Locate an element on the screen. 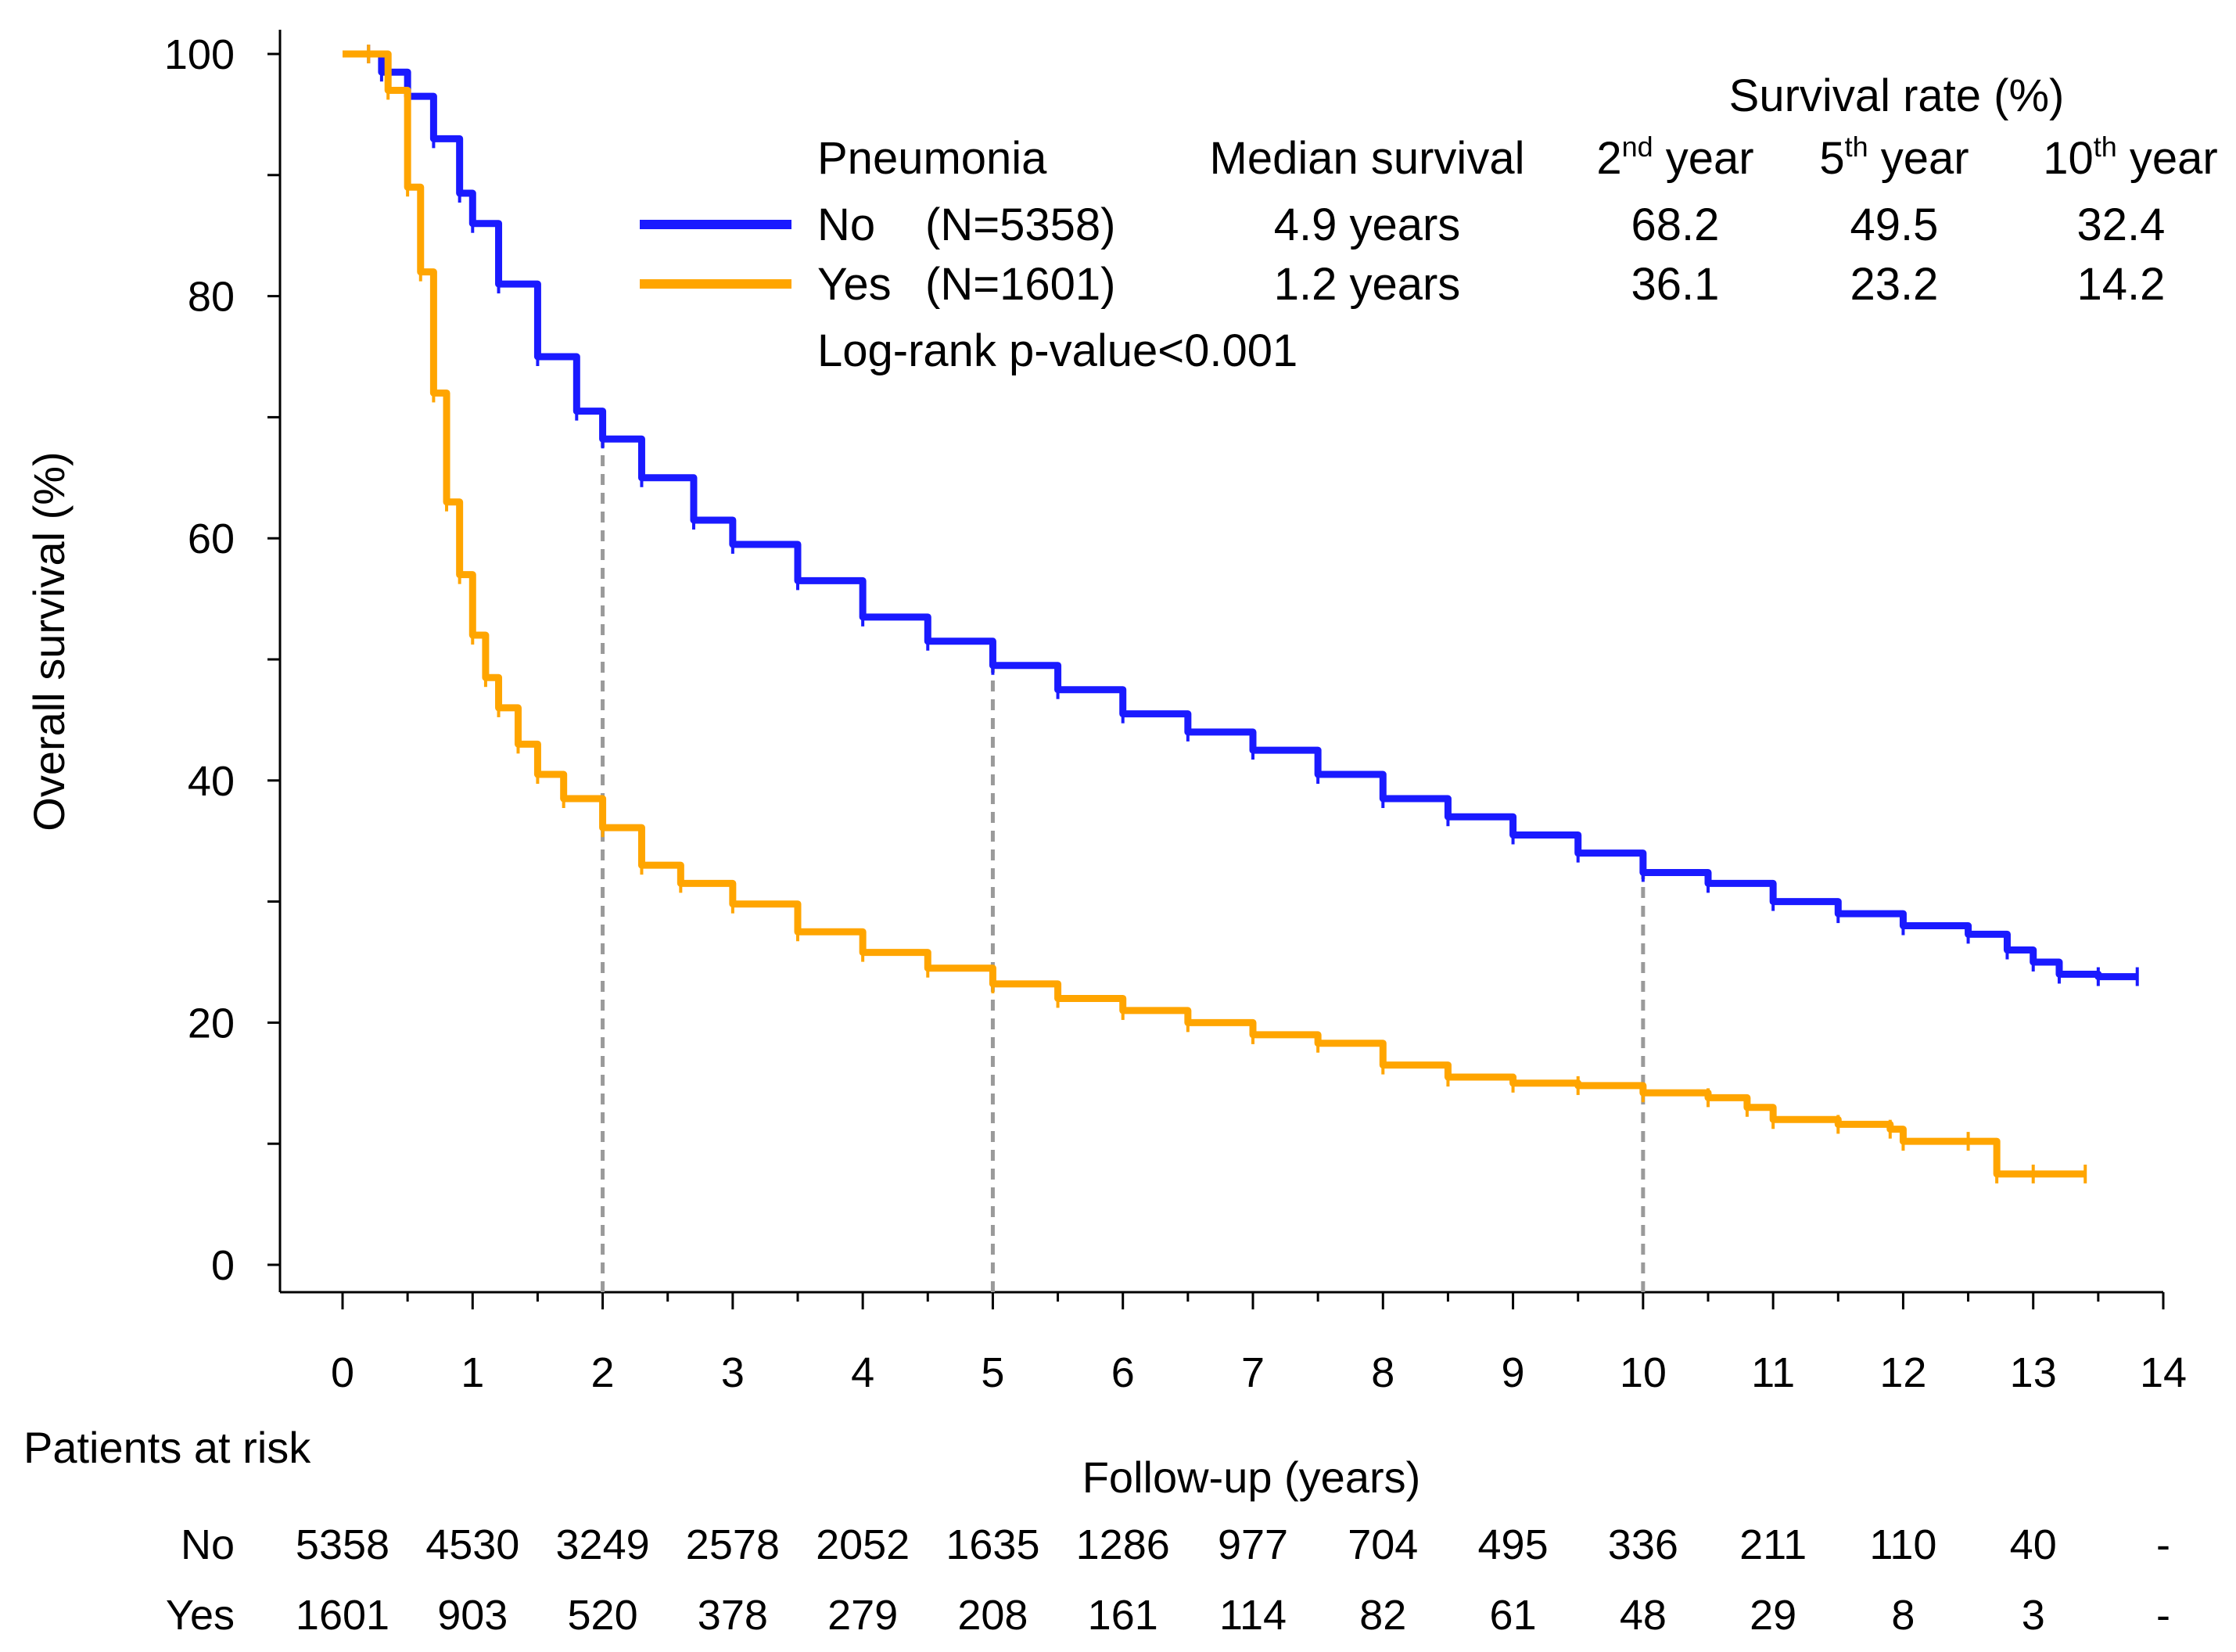 The image size is (2236, 1652). legend-series-no-median: 4.9 years is located at coordinates (1367, 224).